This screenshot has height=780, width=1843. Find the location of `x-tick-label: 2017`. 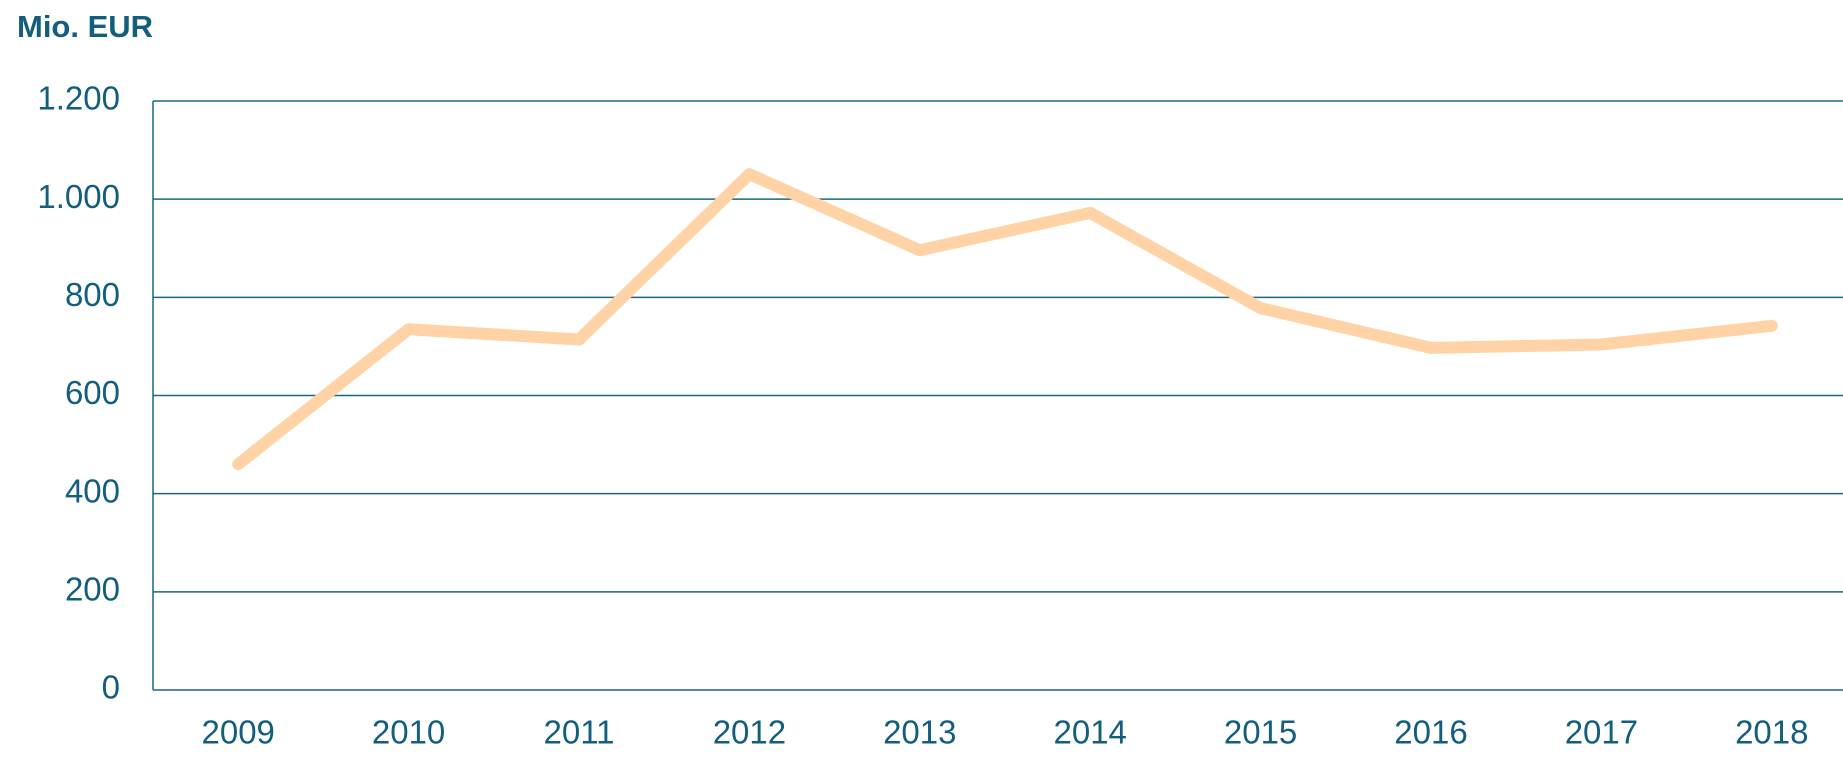

x-tick-label: 2017 is located at coordinates (1601, 732).